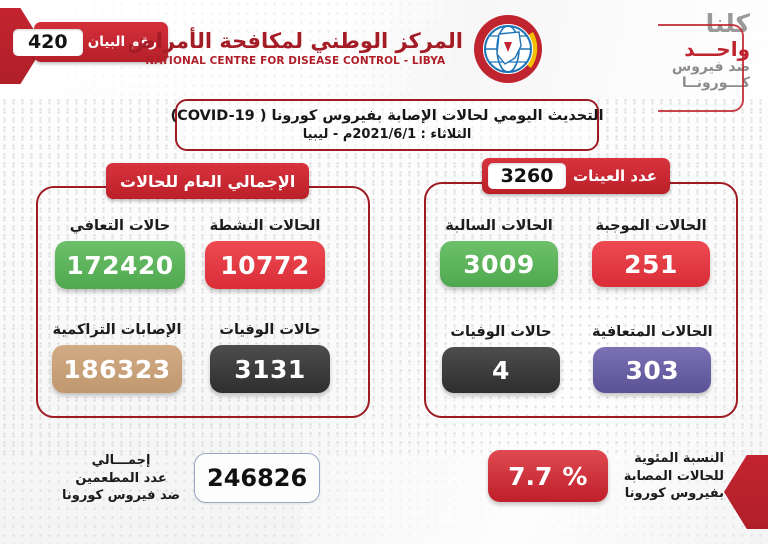 The image size is (768, 544). Describe the element at coordinates (652, 332) in the screenshot. I see `stat-daily-recovered-caption: الحالات المتعافية` at that location.